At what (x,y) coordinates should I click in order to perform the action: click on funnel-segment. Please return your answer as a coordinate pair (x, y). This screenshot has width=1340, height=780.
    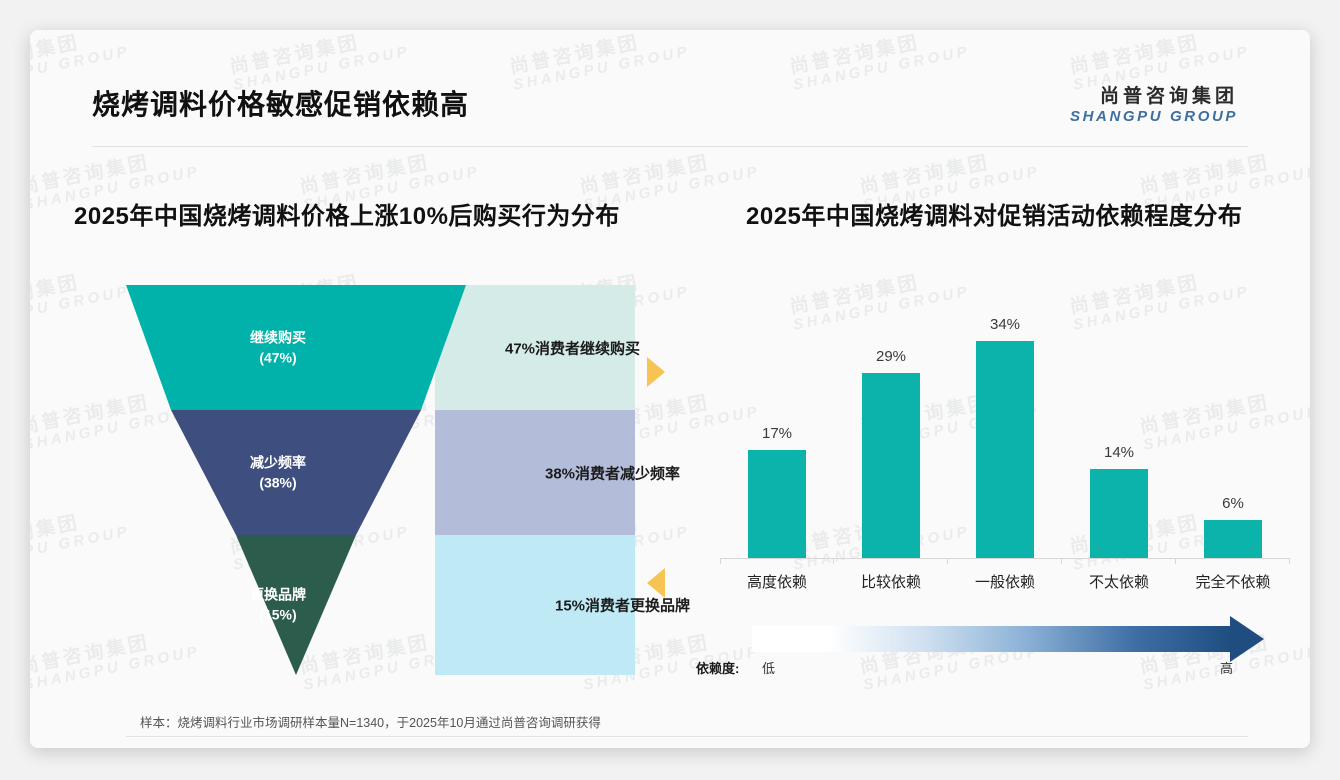
    Looking at the image, I should click on (296, 347).